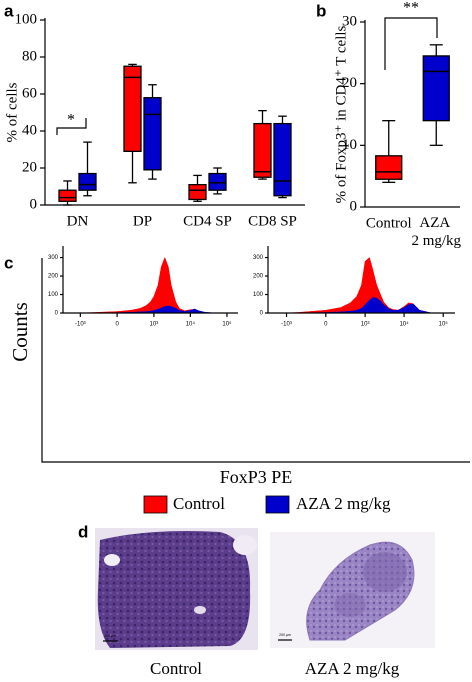 The height and width of the screenshot is (682, 472). Describe the element at coordinates (349, 145) in the screenshot. I see `y-tick-label: 10` at that location.